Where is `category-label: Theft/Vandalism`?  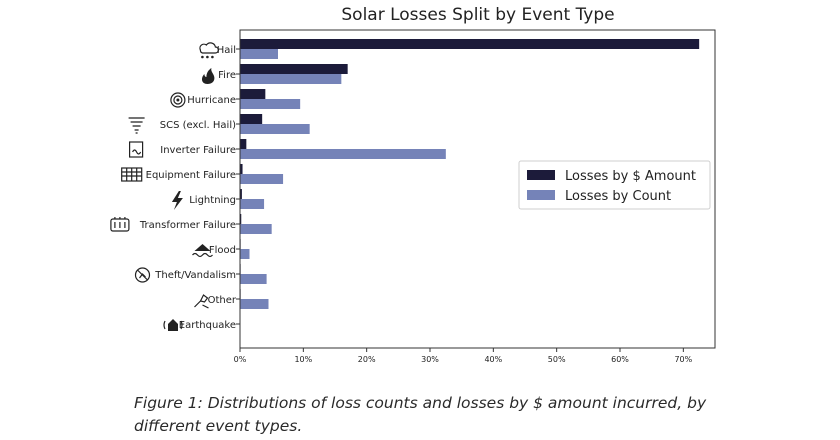 category-label: Theft/Vandalism is located at coordinates (195, 275).